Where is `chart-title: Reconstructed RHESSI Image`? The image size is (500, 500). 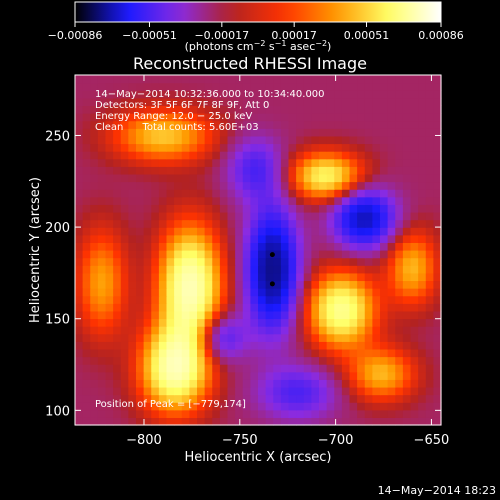 chart-title: Reconstructed RHESSI Image is located at coordinates (250, 63).